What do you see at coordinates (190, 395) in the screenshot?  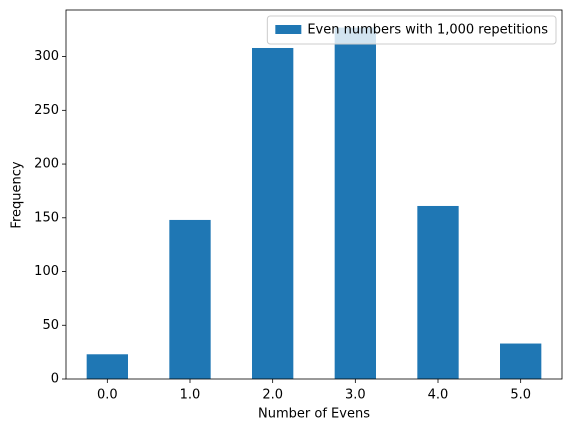 I see `x-tick-label: 1.0` at bounding box center [190, 395].